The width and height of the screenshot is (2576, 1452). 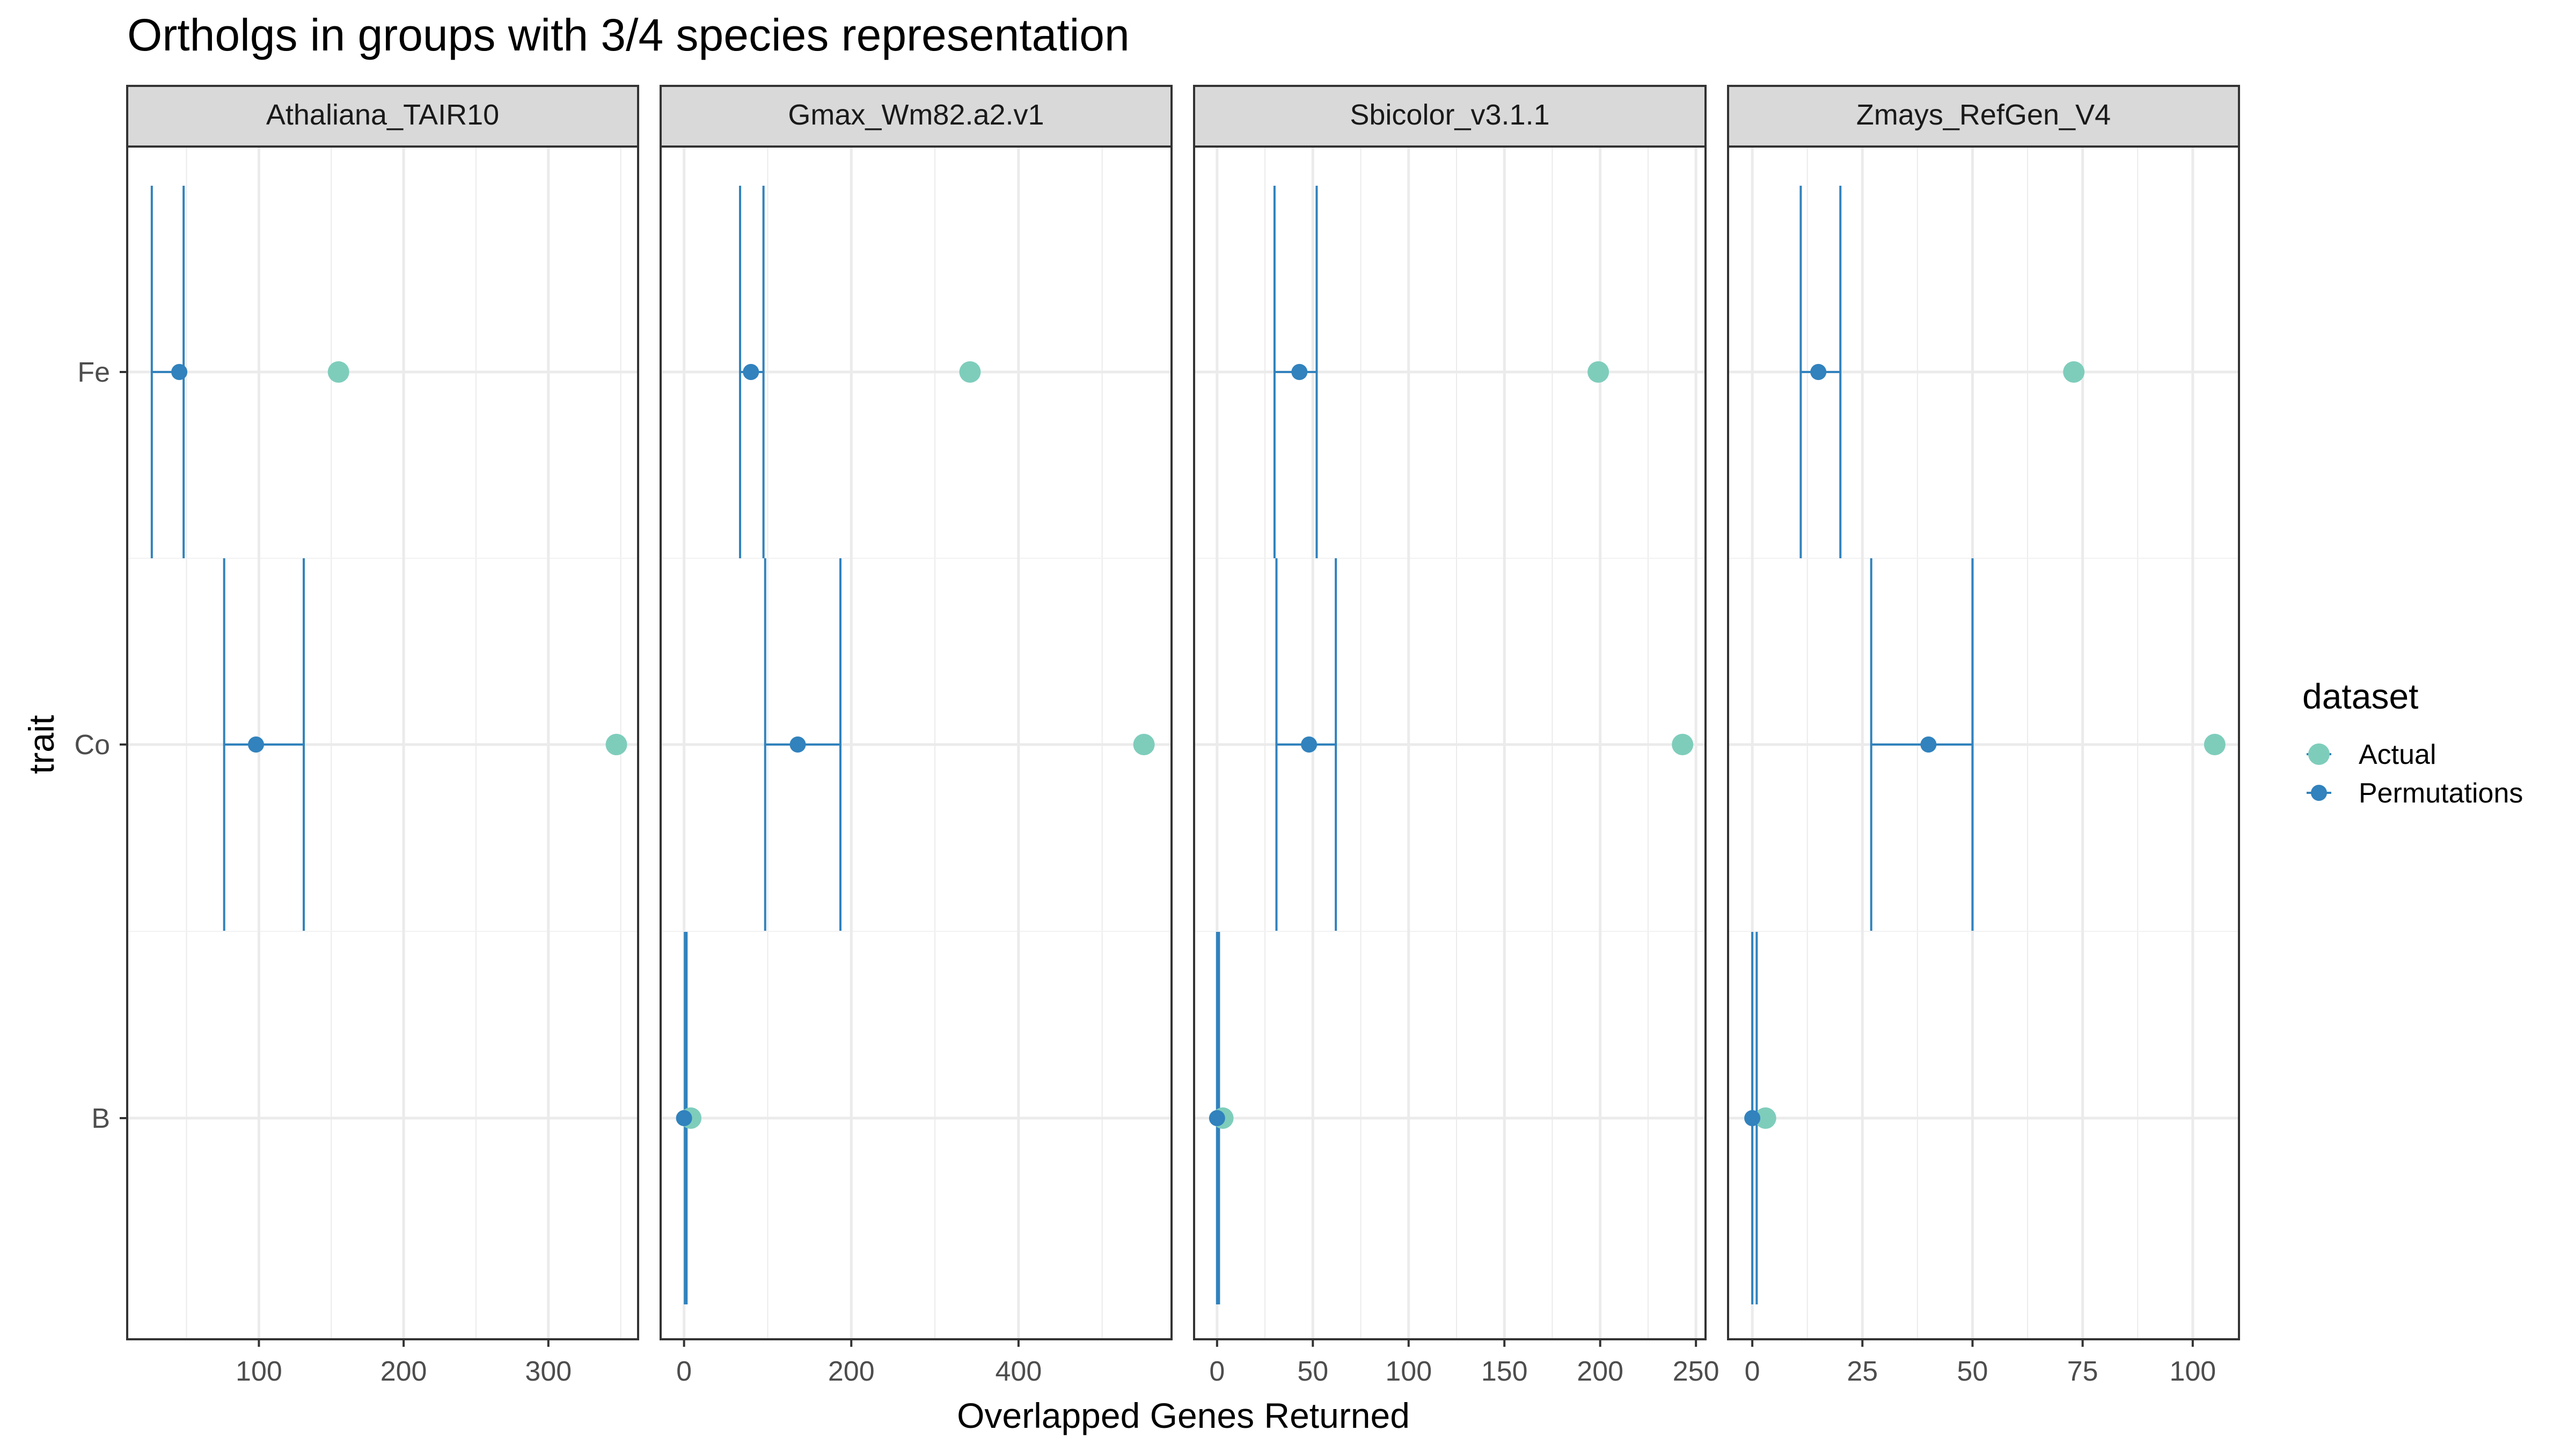 What do you see at coordinates (2360, 696) in the screenshot?
I see `legend-title: dataset` at bounding box center [2360, 696].